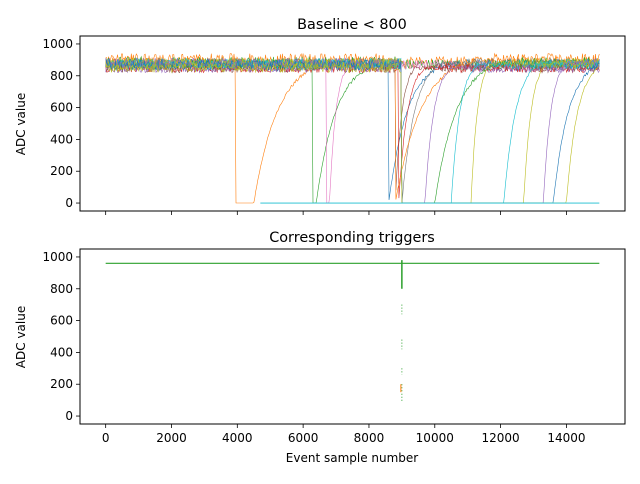  Describe the element at coordinates (61, 384) in the screenshot. I see `bottom-chart-y-tick-label: 200` at that location.